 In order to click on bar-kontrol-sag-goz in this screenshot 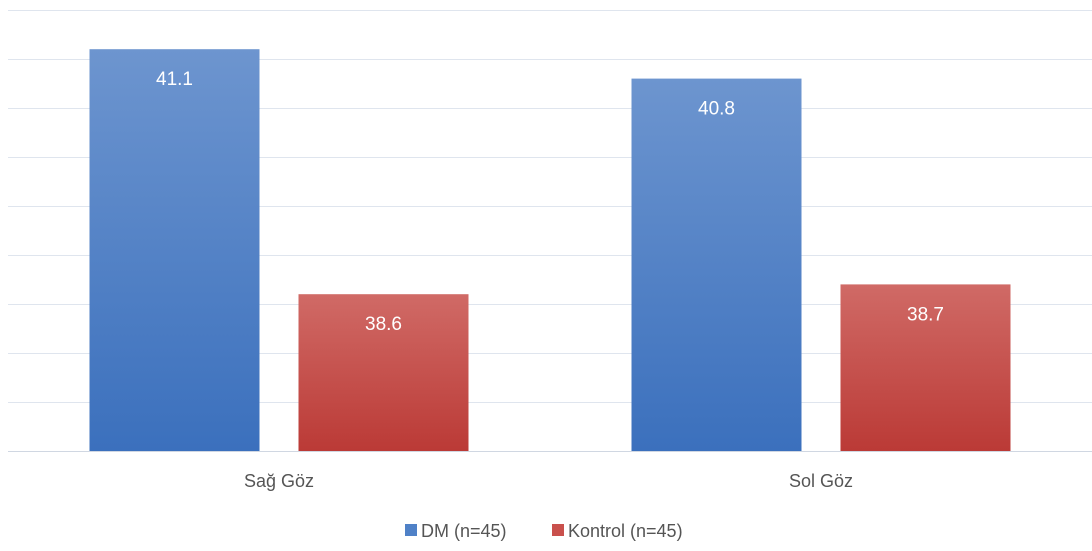, I will do `click(383, 372)`.